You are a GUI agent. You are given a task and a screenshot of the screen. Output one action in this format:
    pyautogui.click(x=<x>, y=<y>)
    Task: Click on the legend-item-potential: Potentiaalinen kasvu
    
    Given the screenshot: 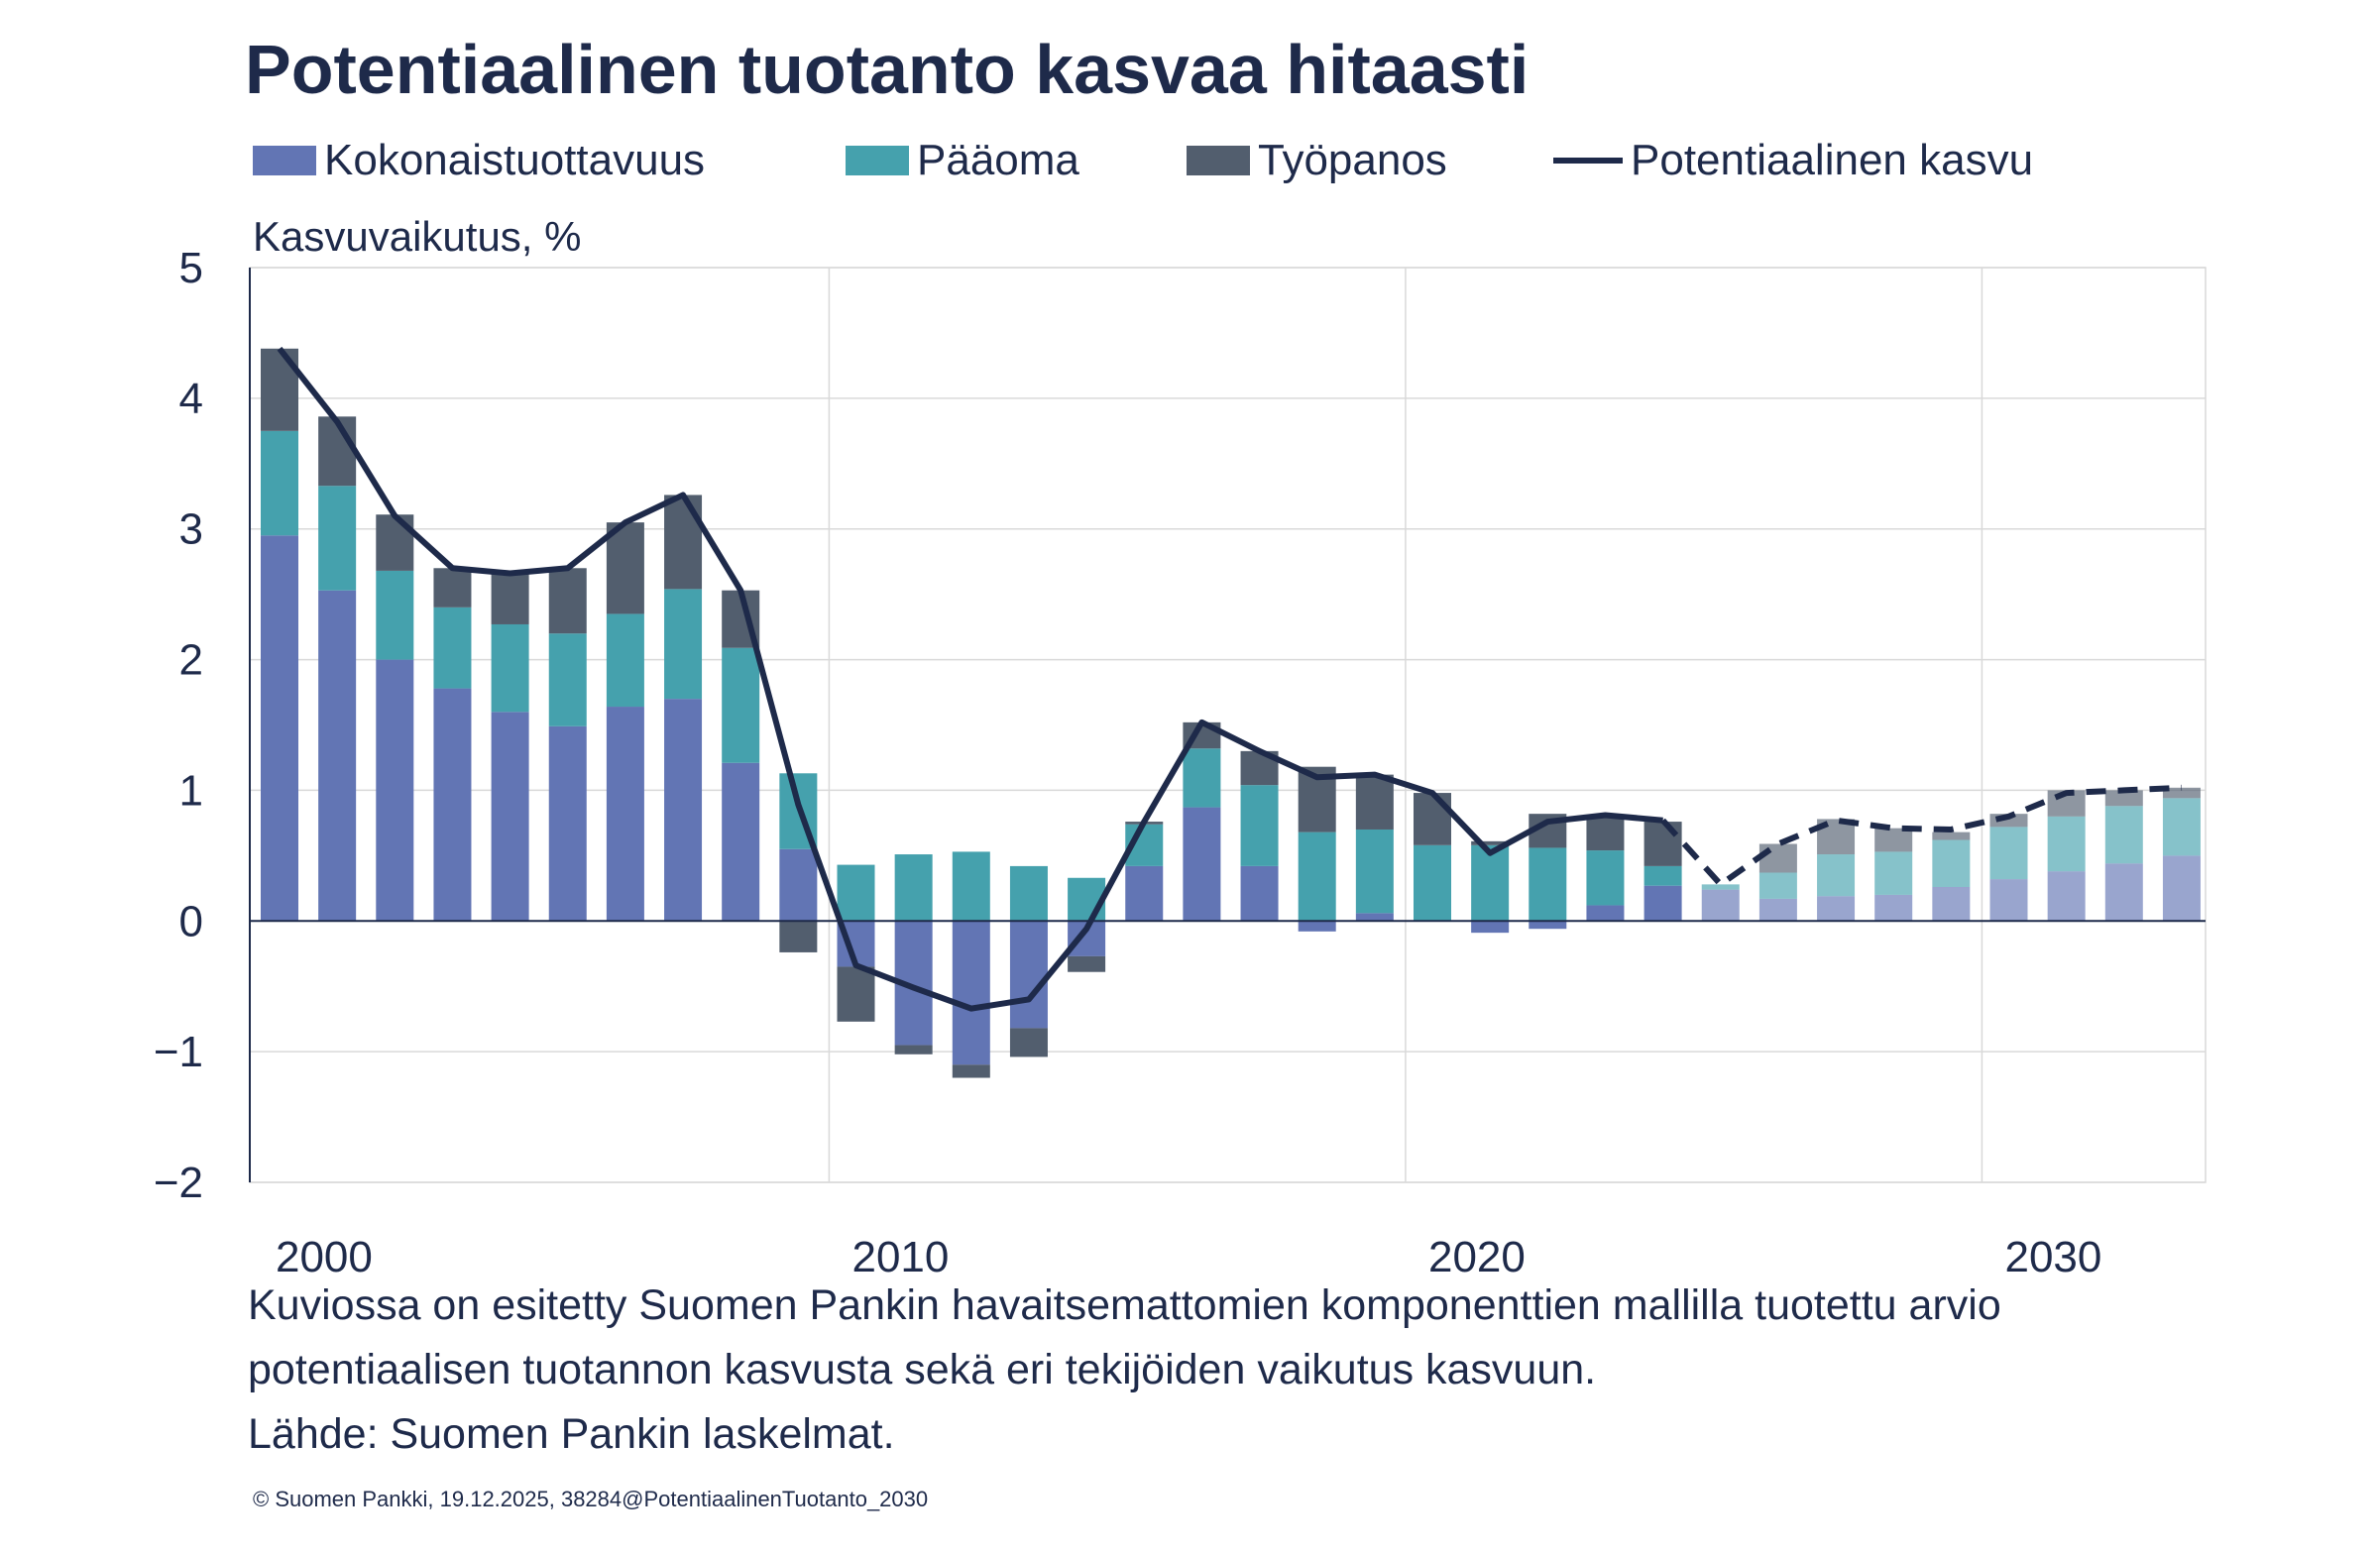 What is the action you would take?
    pyautogui.click(x=1793, y=160)
    